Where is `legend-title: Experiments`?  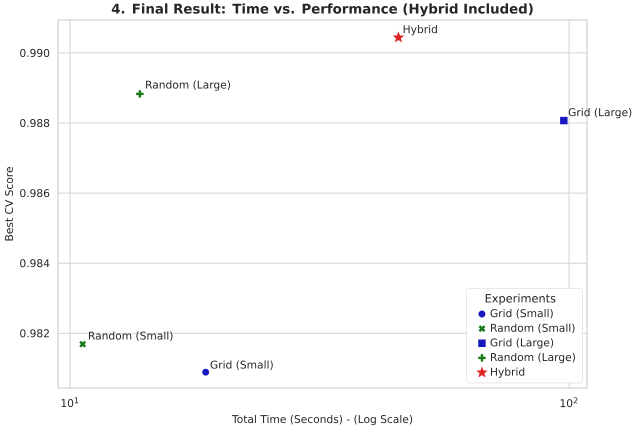 legend-title: Experiments is located at coordinates (521, 299).